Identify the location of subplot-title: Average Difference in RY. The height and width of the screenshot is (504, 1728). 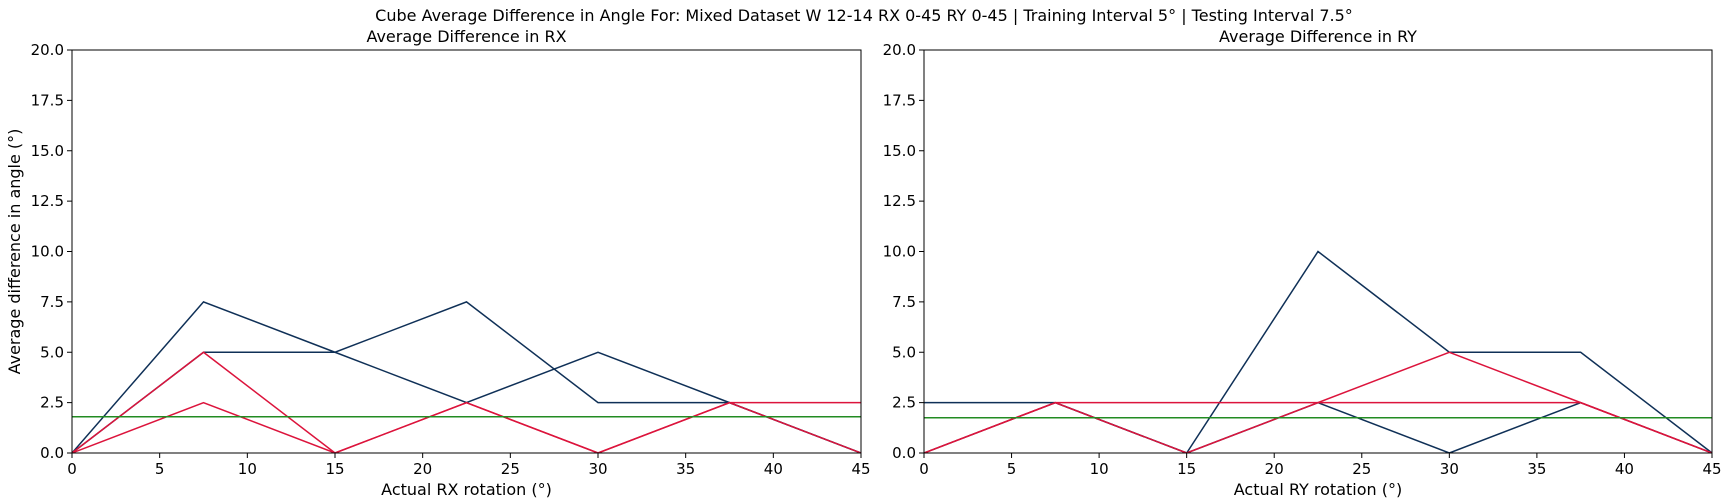
(1318, 36).